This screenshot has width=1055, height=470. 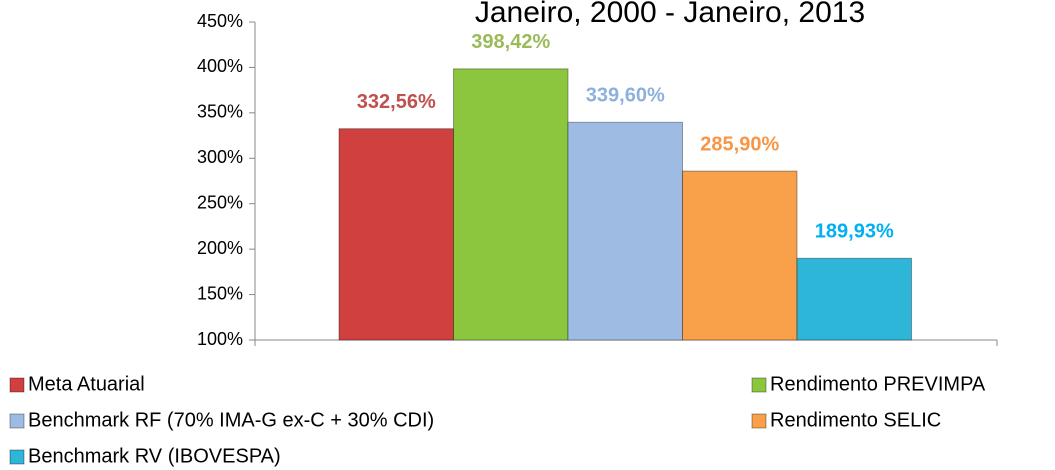 What do you see at coordinates (396, 102) in the screenshot?
I see `data-label: 332,56%` at bounding box center [396, 102].